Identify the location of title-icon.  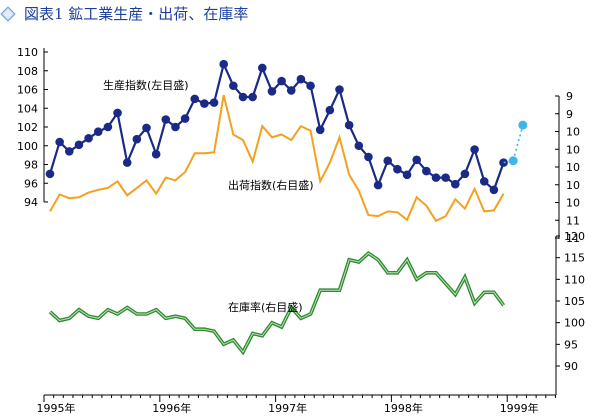
(8, 14).